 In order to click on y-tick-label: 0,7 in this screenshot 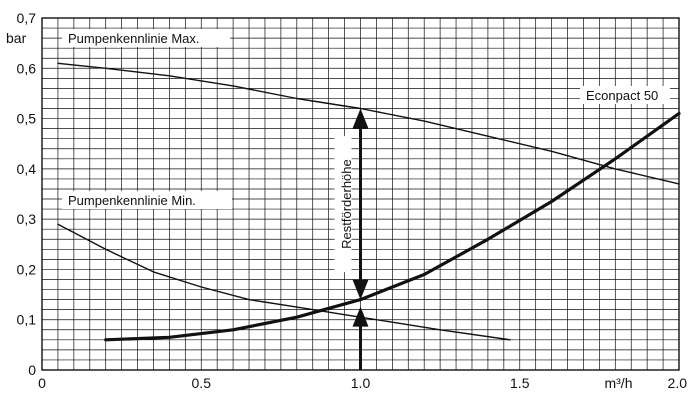, I will do `click(27, 18)`.